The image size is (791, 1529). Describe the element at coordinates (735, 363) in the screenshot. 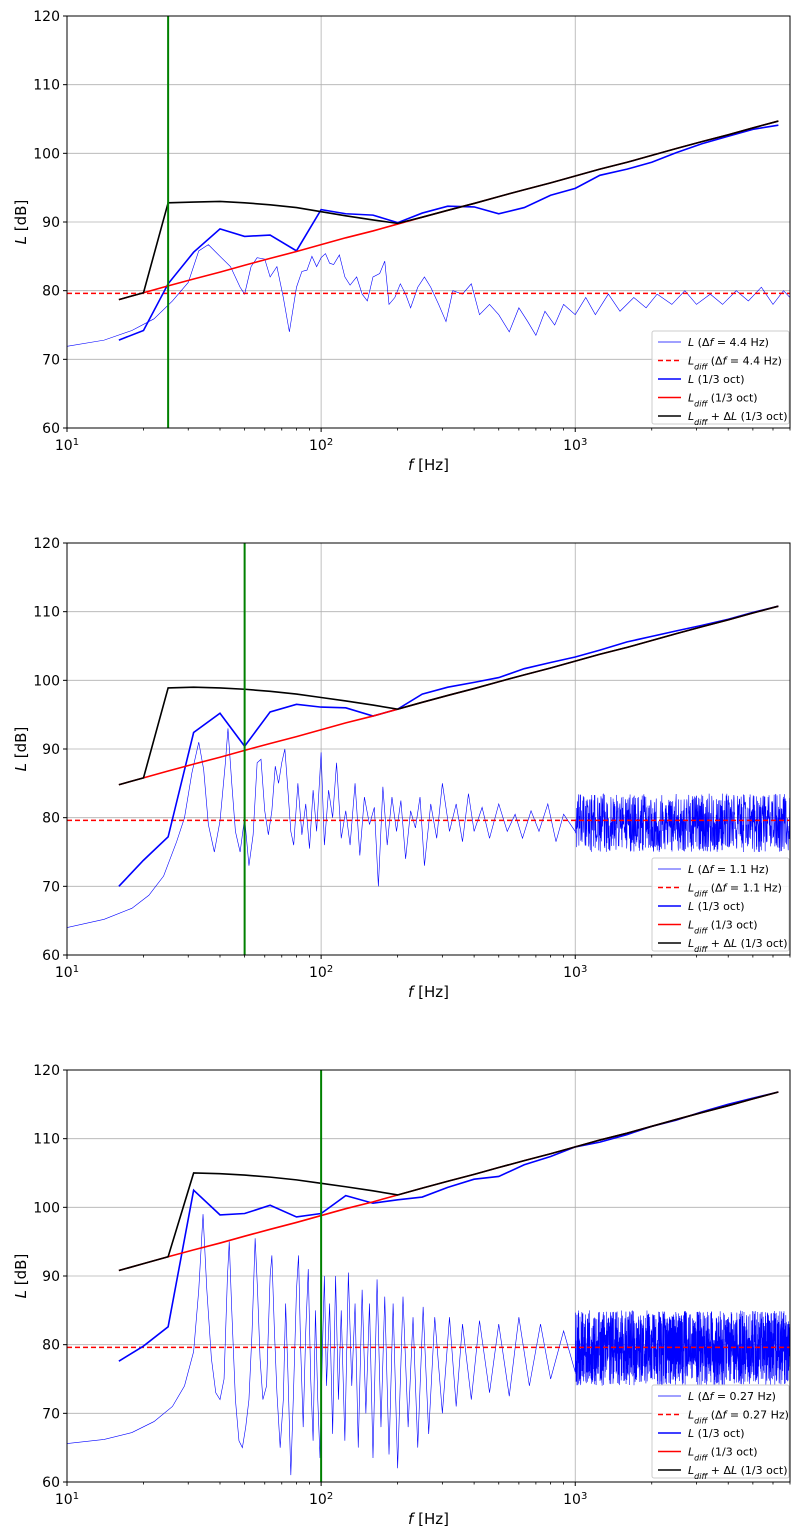

I see `legend-label: Ldiff (Δf = 4.4 Hz)` at that location.